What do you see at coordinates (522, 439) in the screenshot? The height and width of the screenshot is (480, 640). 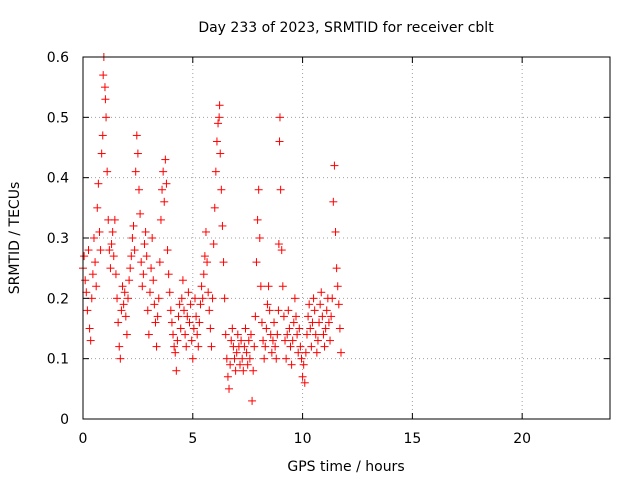 I see `x-tick-label: 20` at bounding box center [522, 439].